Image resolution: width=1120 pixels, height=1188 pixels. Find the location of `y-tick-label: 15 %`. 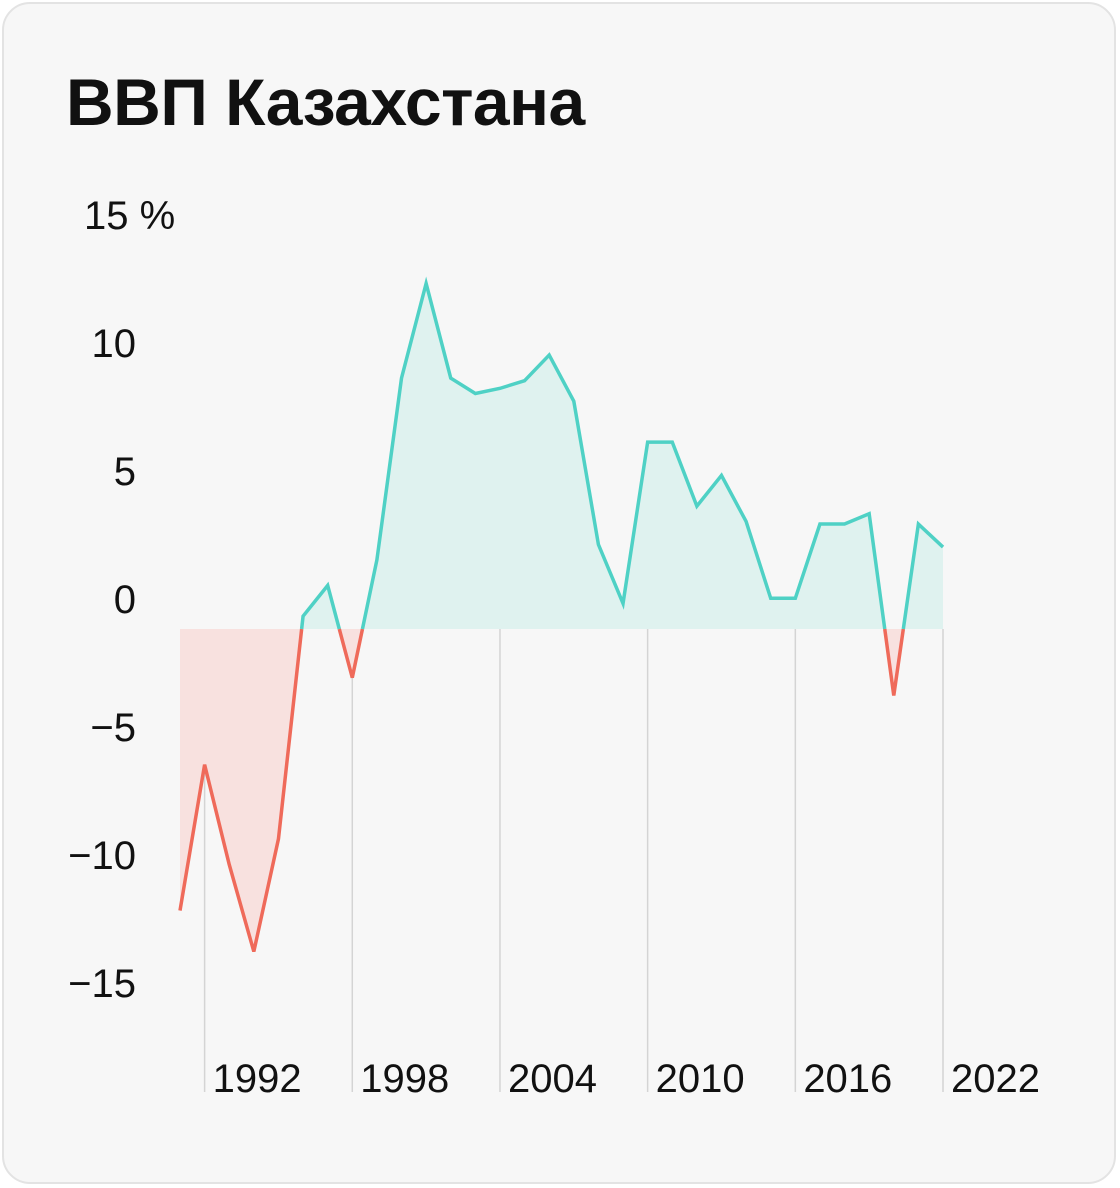

y-tick-label: 15 % is located at coordinates (129, 216).